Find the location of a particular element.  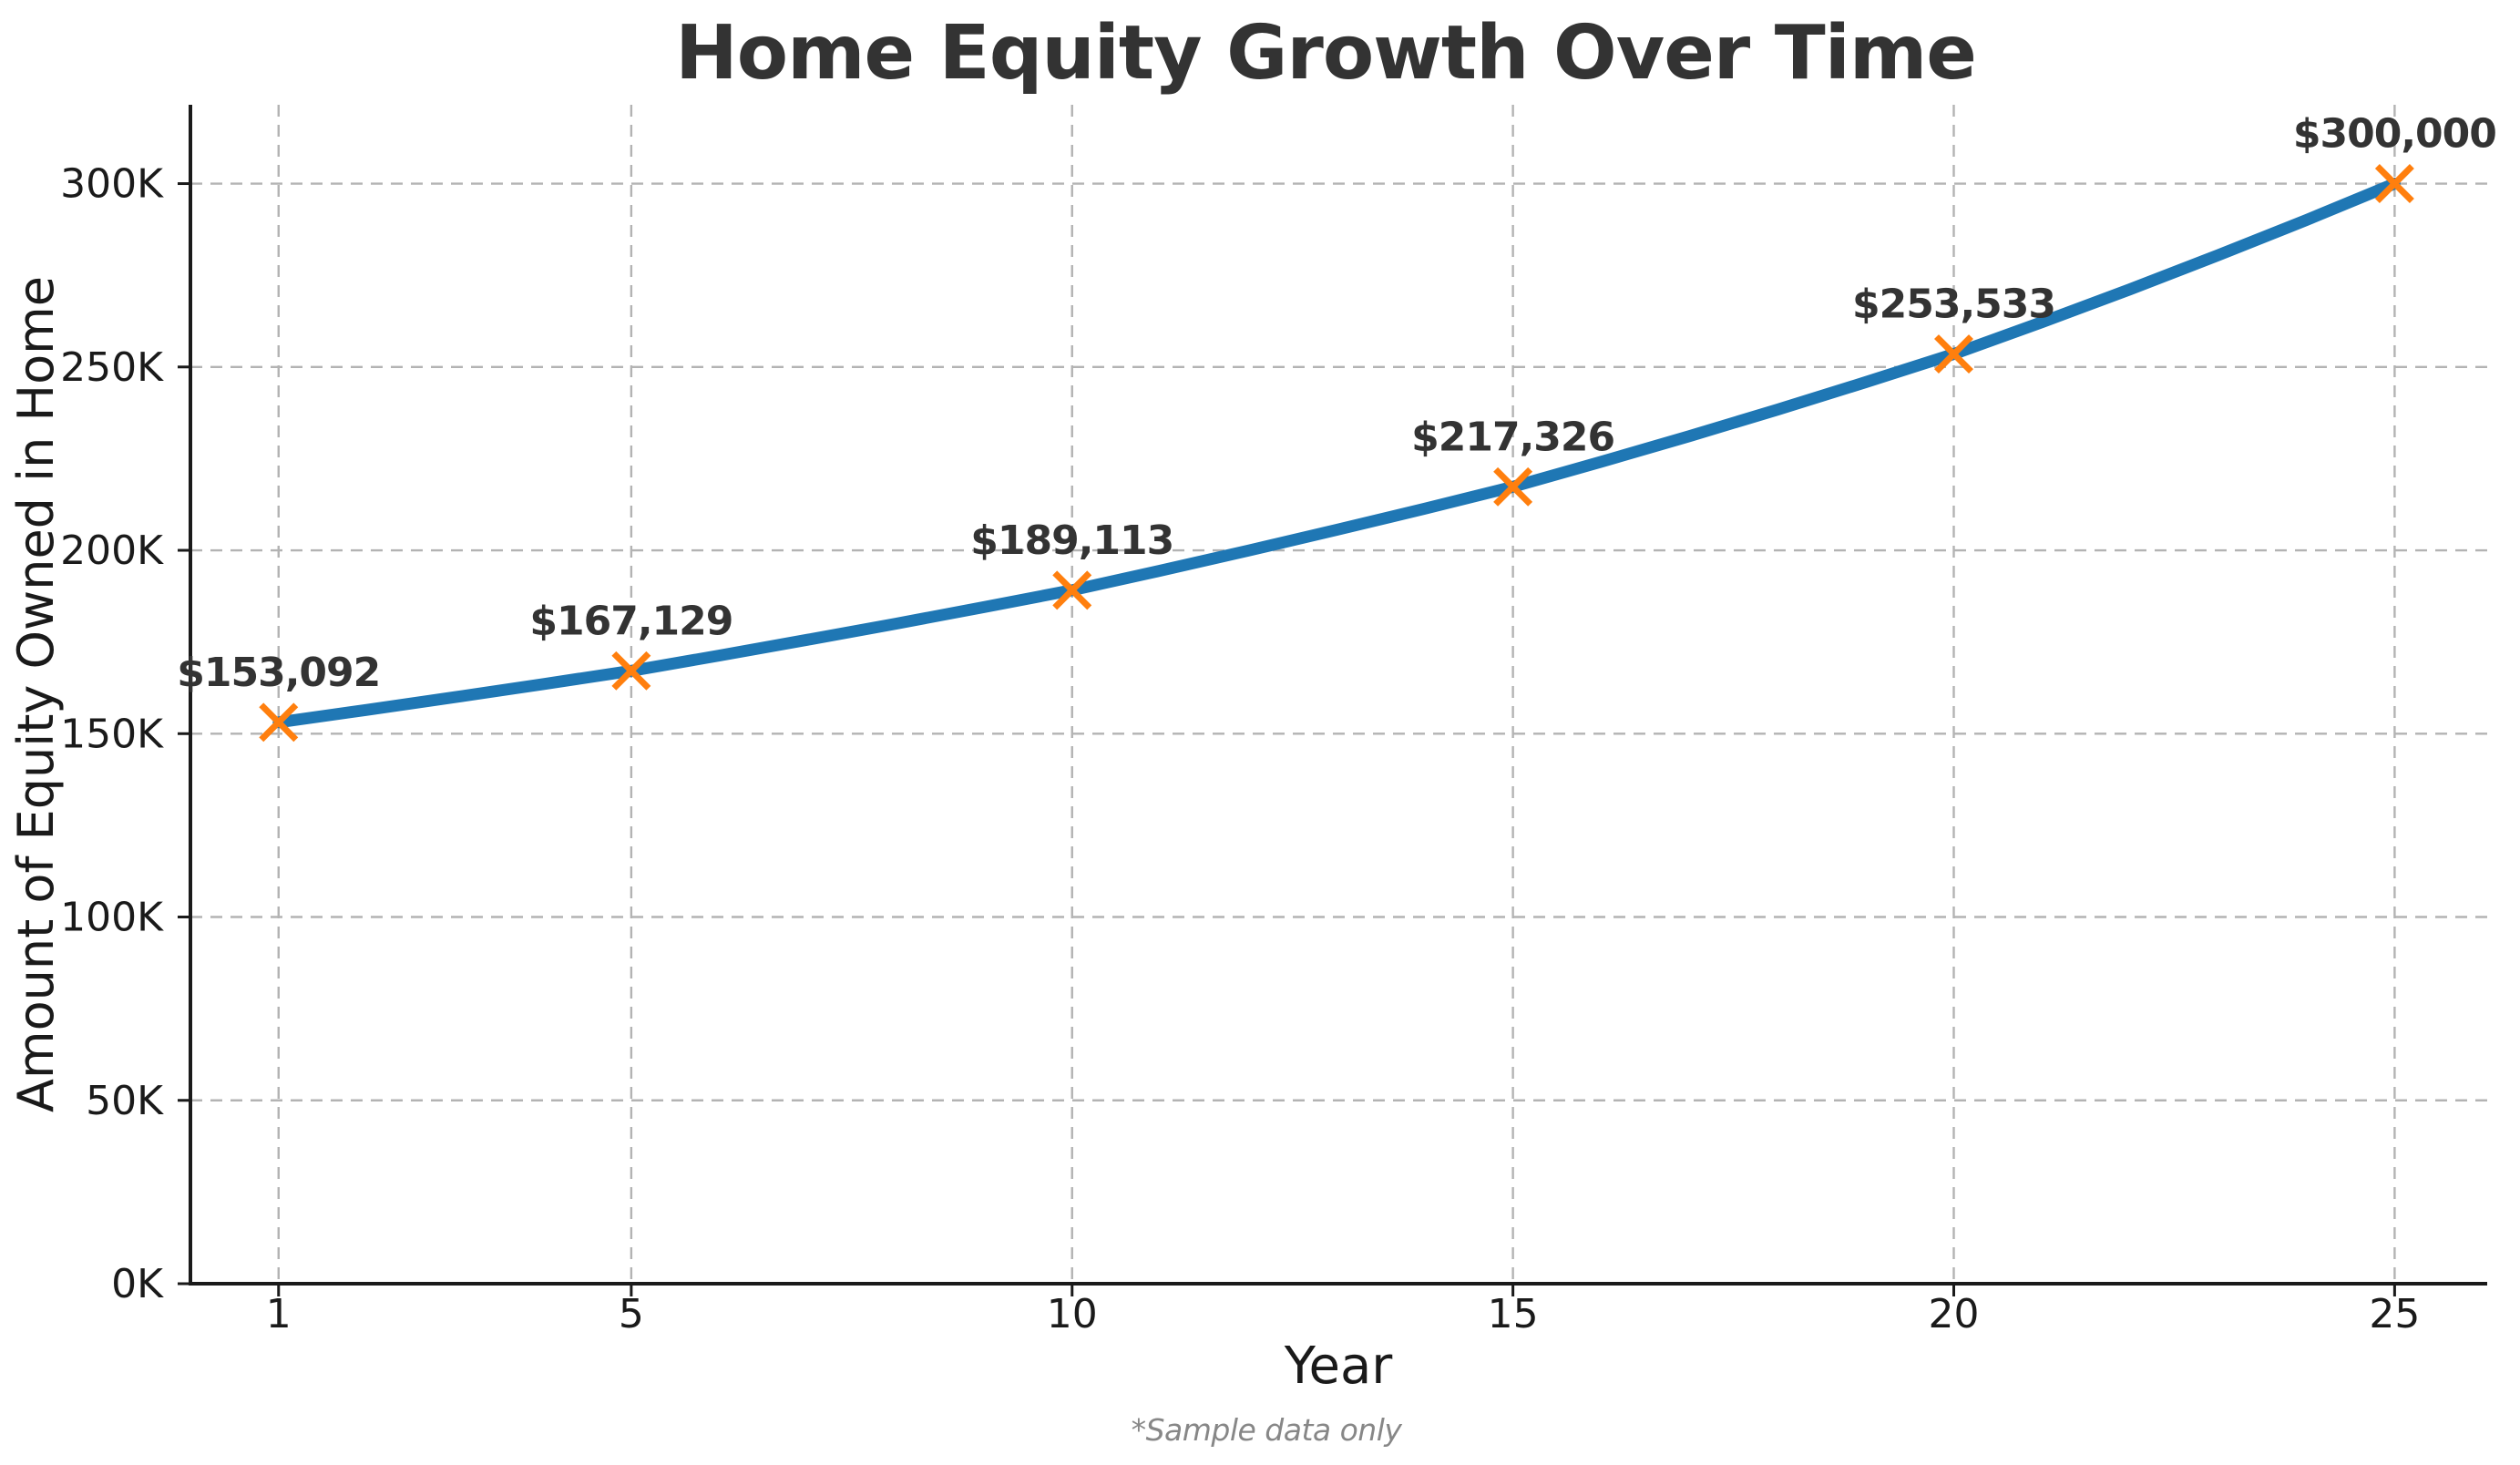

data-label: $300,000 is located at coordinates (2394, 134).